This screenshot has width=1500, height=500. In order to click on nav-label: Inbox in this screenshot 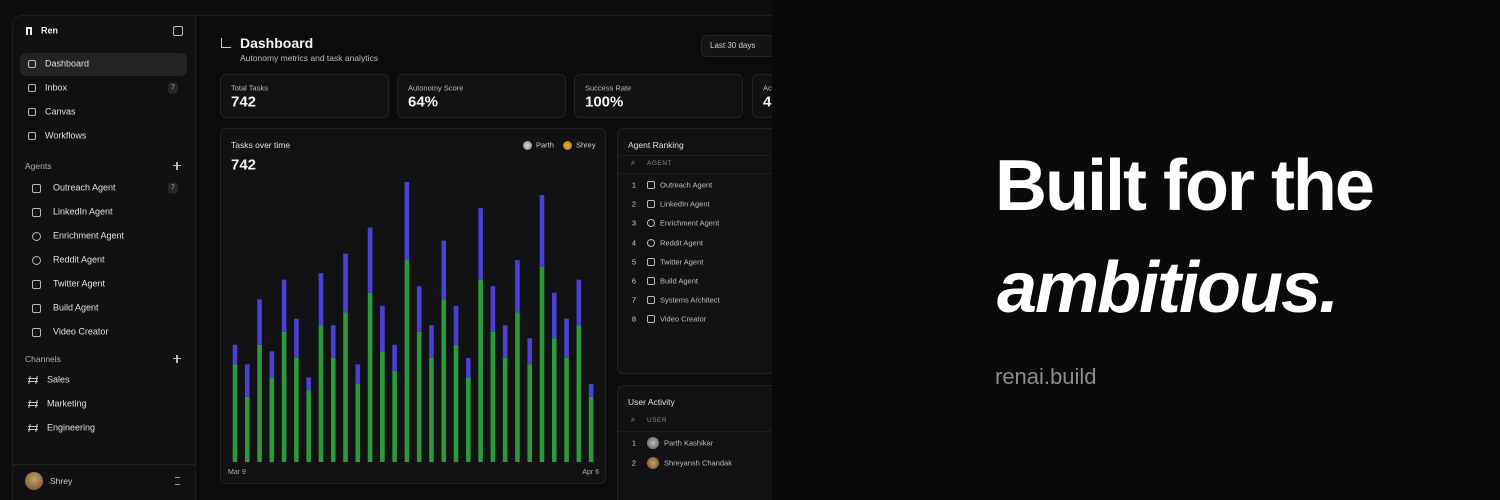, I will do `click(56, 87)`.